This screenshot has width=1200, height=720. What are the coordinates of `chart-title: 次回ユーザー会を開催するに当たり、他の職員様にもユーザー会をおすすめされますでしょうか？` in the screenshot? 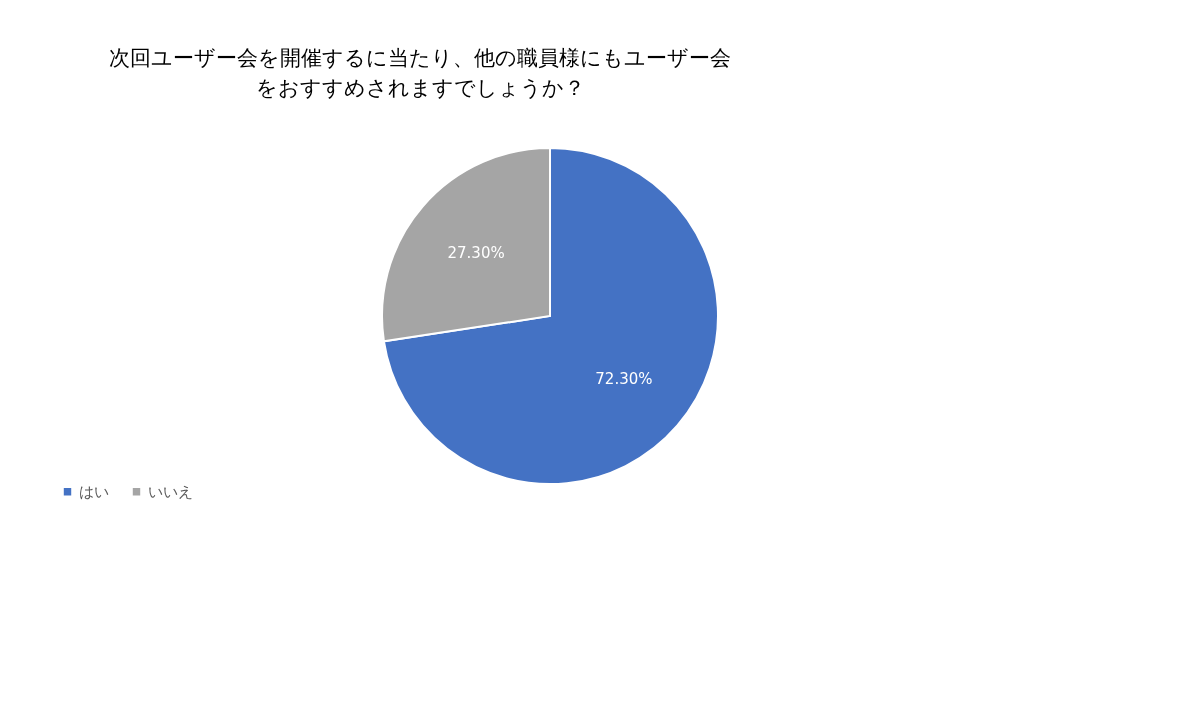 It's located at (420, 73).